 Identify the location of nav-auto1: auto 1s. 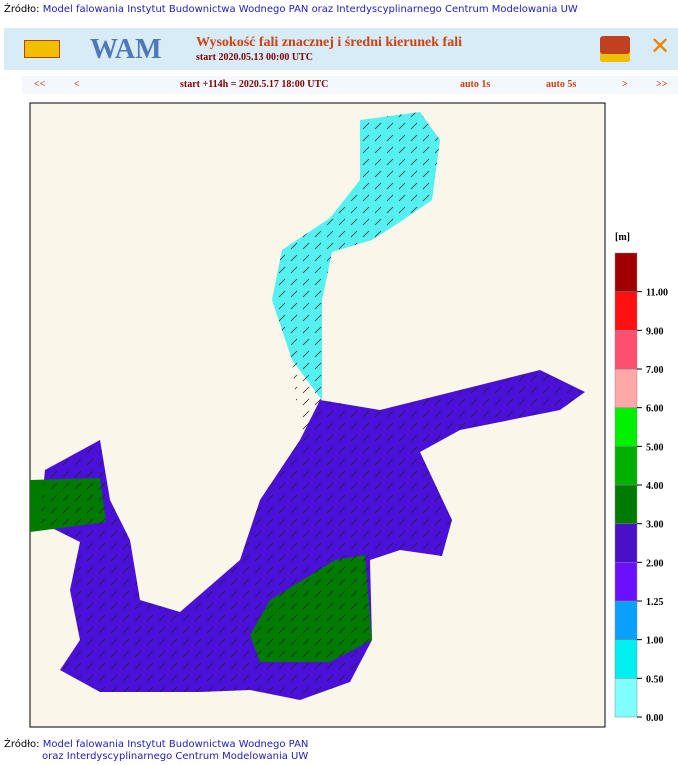
(475, 84).